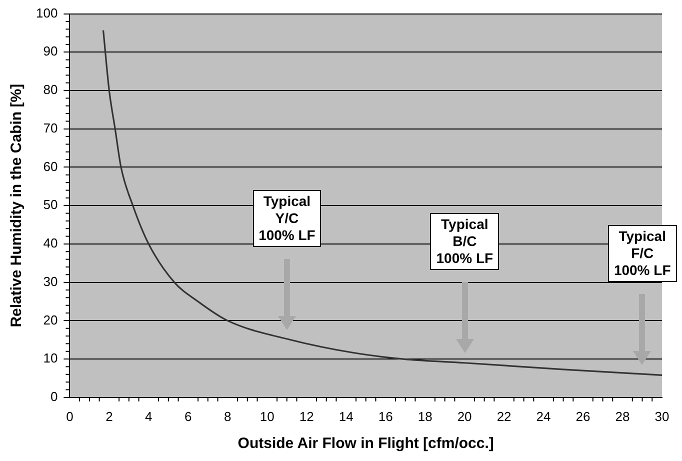 The width and height of the screenshot is (682, 461). Describe the element at coordinates (50, 90) in the screenshot. I see `y-tick-label: 80` at that location.